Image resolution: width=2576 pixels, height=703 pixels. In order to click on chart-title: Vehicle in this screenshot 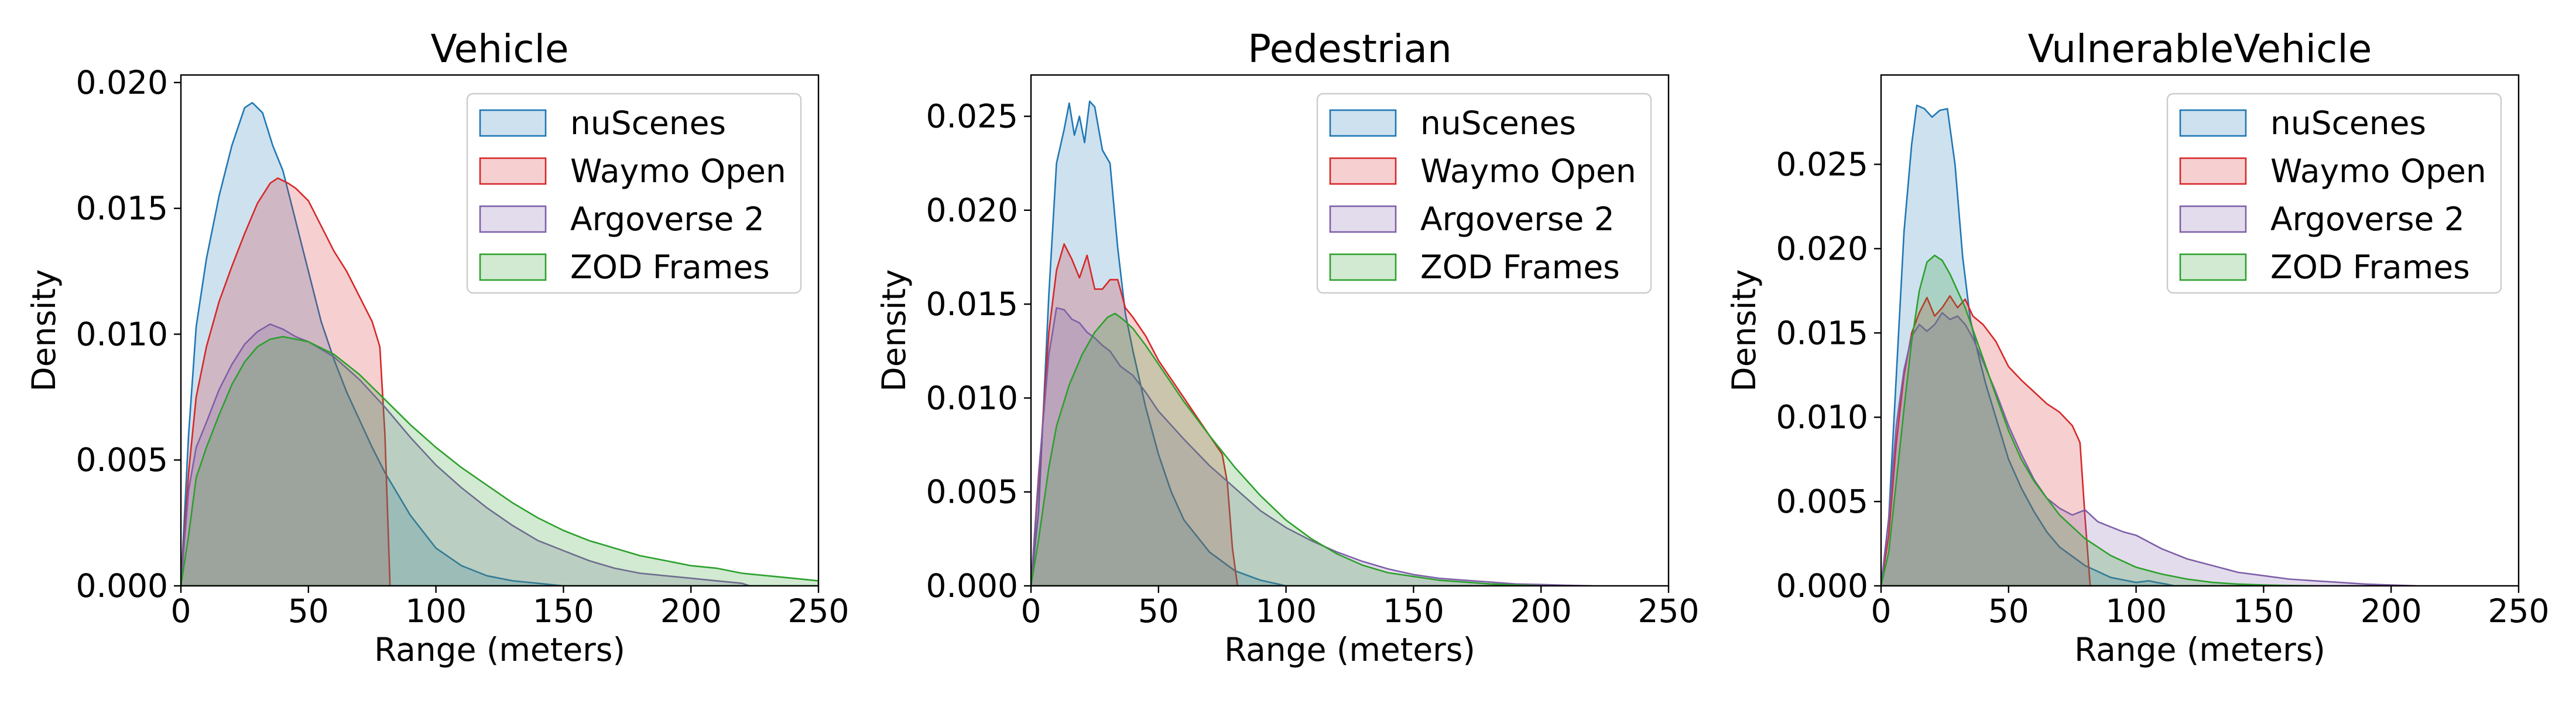, I will do `click(499, 48)`.